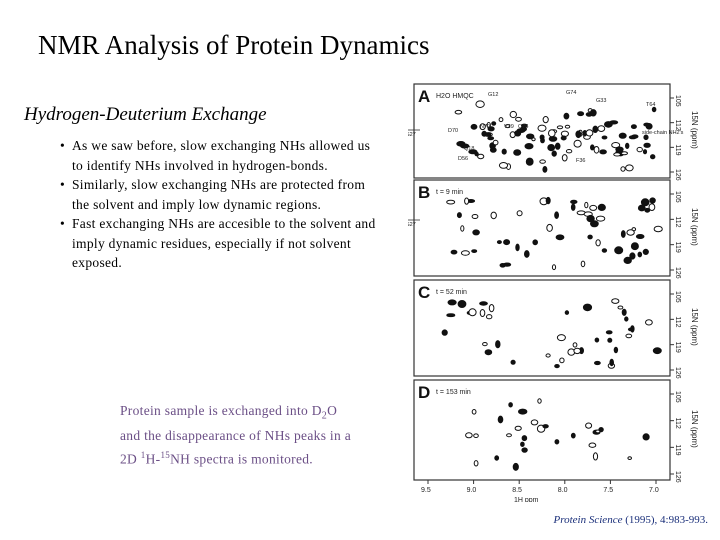 The image size is (720, 540). Describe the element at coordinates (455, 96) in the screenshot. I see `panel-label: H2O HMQC` at that location.